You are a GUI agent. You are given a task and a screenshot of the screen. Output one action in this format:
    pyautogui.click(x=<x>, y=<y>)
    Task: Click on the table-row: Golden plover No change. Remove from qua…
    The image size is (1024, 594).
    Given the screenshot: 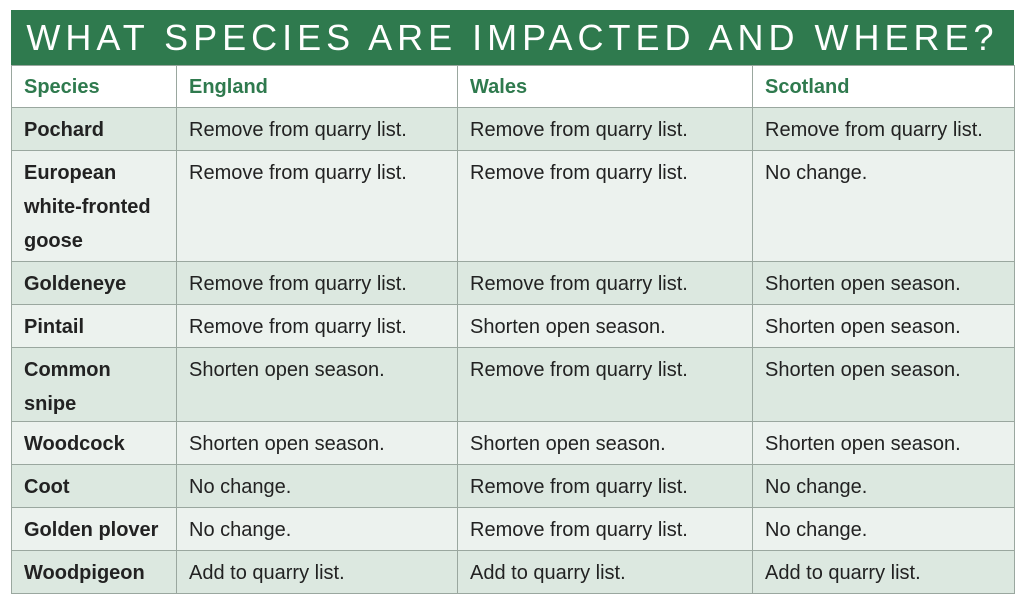 What is the action you would take?
    pyautogui.click(x=513, y=529)
    